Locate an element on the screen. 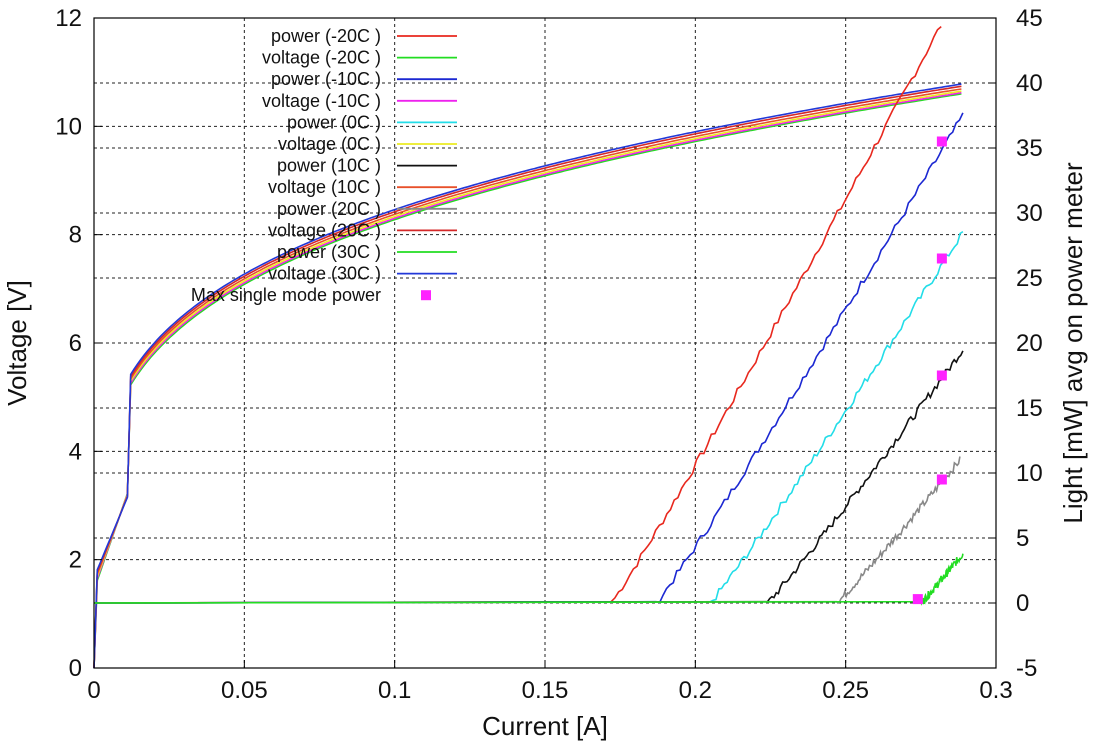  y-tick-label: 2 is located at coordinates (75, 560).